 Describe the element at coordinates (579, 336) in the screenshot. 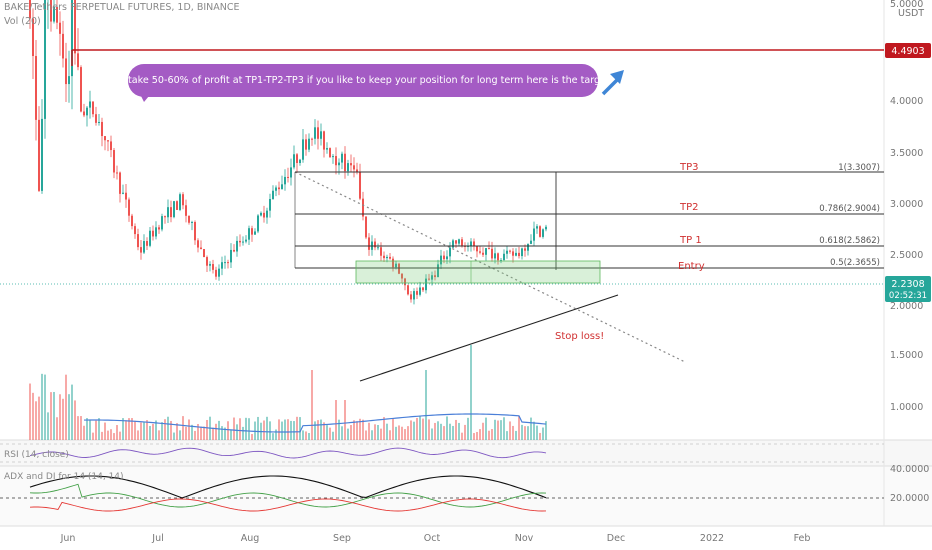

I see `stop-loss-label: Stop loss!` at that location.